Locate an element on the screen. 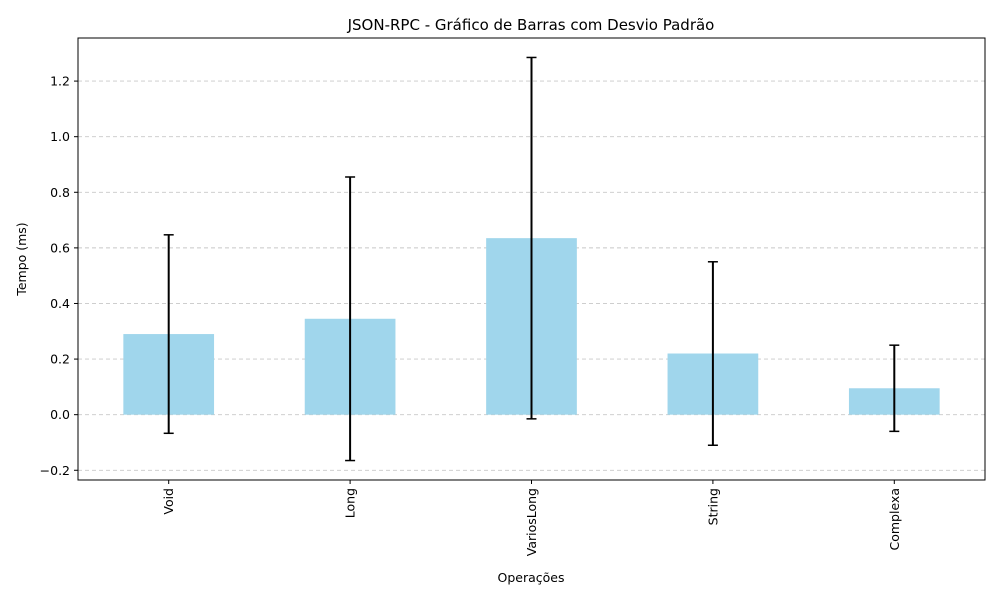 This screenshot has width=1000, height=600. y-tick-label: 0.4 is located at coordinates (60, 303).